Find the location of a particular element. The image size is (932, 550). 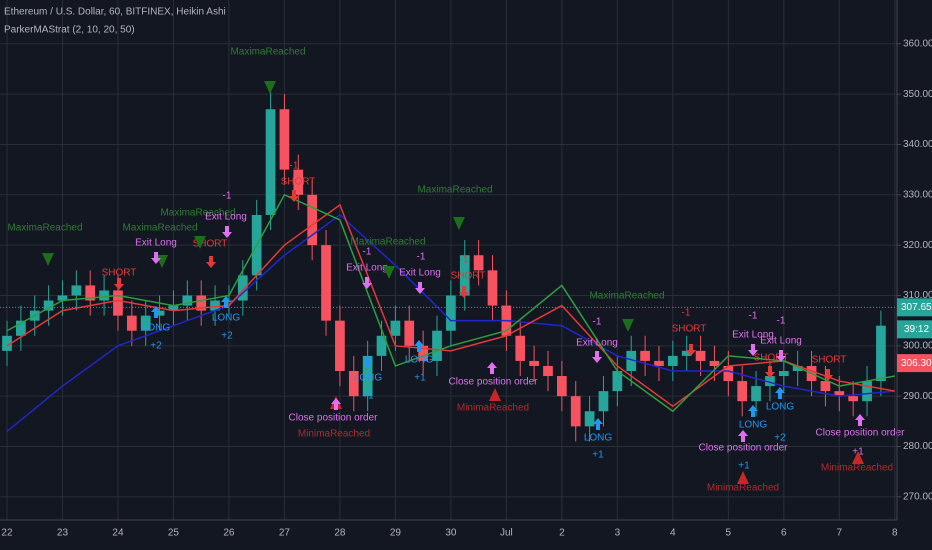

y-tick-label: 300.00 is located at coordinates (917, 345).